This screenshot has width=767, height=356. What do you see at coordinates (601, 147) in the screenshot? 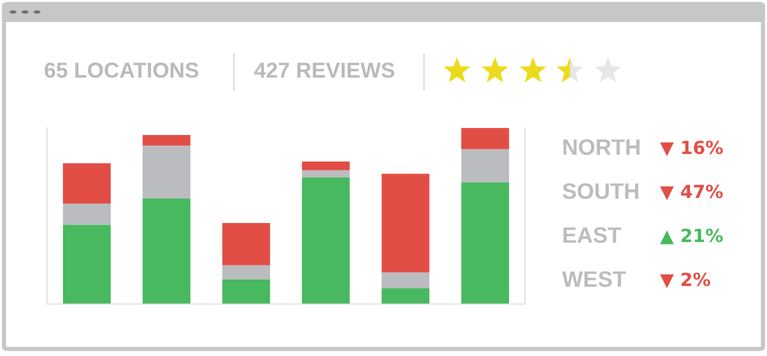
I see `category-label: NORTH` at bounding box center [601, 147].